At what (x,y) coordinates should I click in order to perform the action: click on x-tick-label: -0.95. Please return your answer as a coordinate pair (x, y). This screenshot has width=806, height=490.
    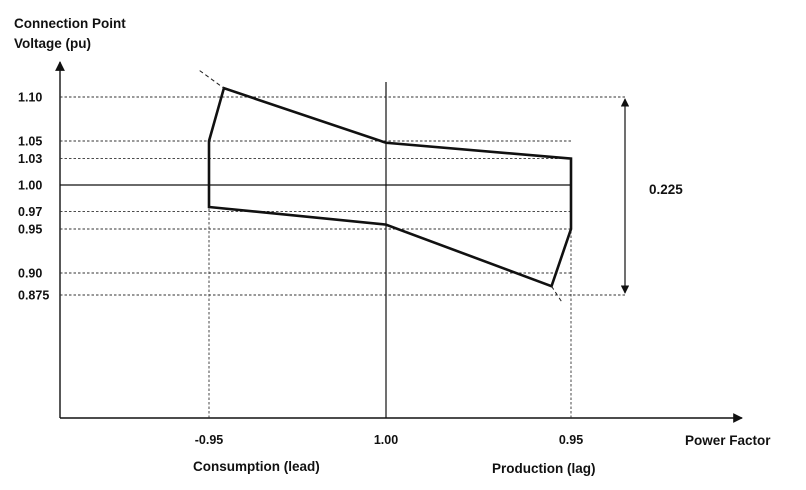
    Looking at the image, I should click on (209, 440).